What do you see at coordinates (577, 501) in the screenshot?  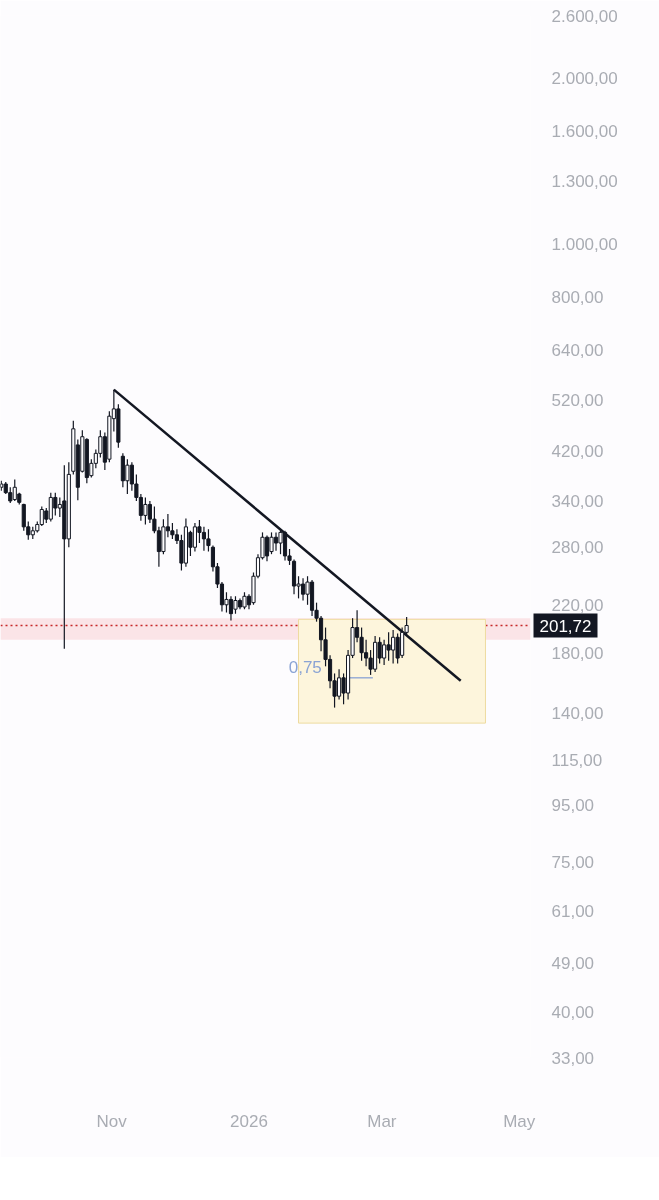 I see `y-tick-label: 340,00` at bounding box center [577, 501].